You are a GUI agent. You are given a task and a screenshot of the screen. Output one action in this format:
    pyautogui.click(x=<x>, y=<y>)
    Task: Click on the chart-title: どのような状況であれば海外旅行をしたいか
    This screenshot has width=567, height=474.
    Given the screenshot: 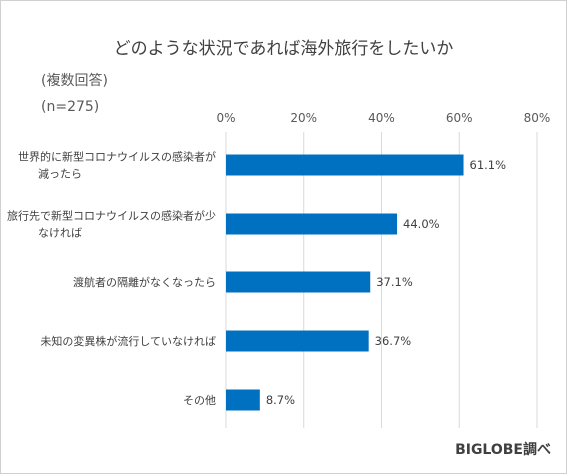 What is the action you would take?
    pyautogui.click(x=283, y=49)
    